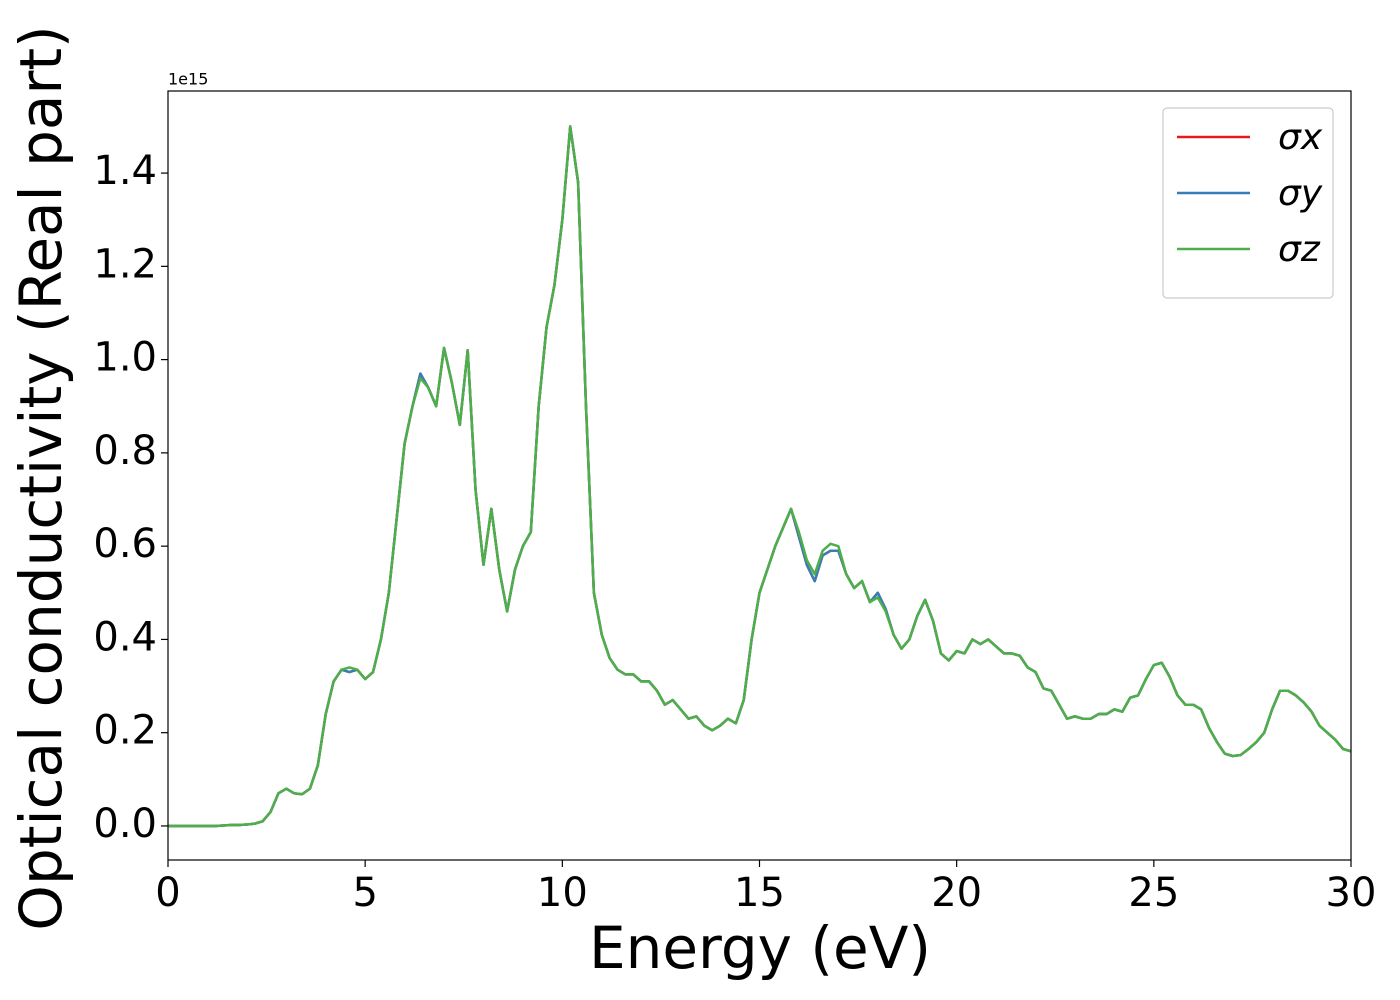  I want to click on legend-box, so click(1248, 203).